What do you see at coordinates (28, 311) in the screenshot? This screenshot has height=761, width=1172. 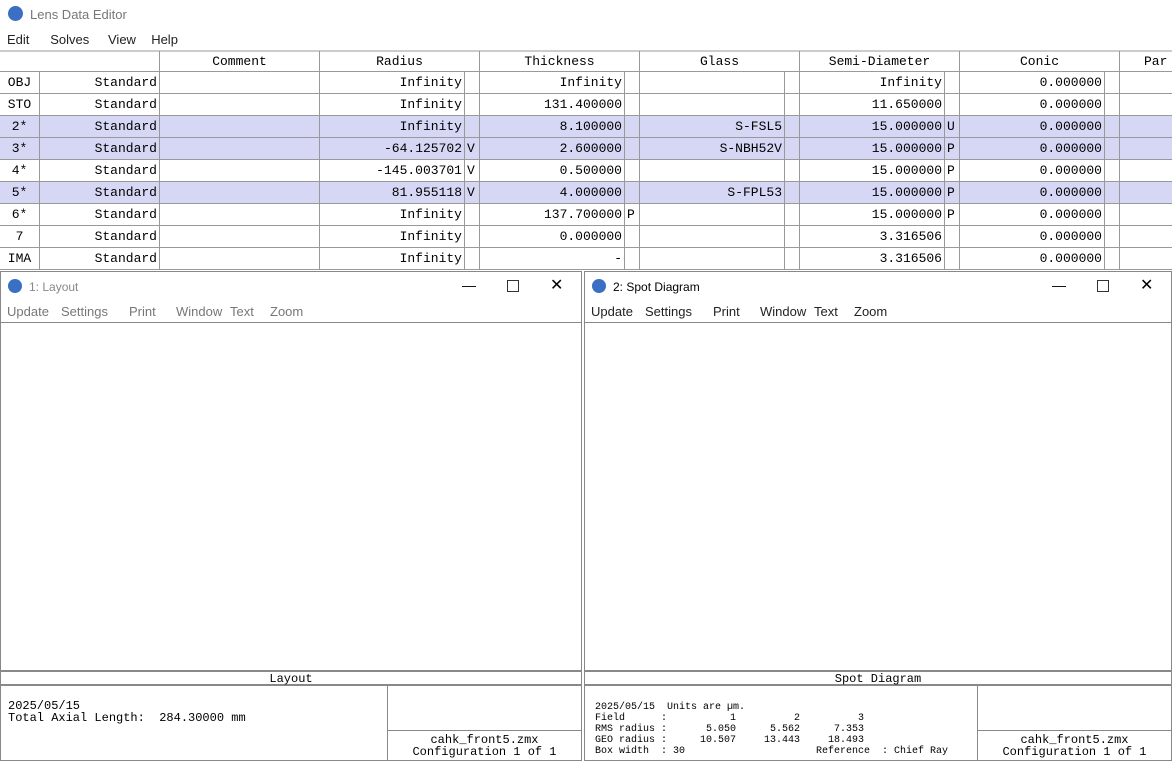 I see `menu-item: Update` at bounding box center [28, 311].